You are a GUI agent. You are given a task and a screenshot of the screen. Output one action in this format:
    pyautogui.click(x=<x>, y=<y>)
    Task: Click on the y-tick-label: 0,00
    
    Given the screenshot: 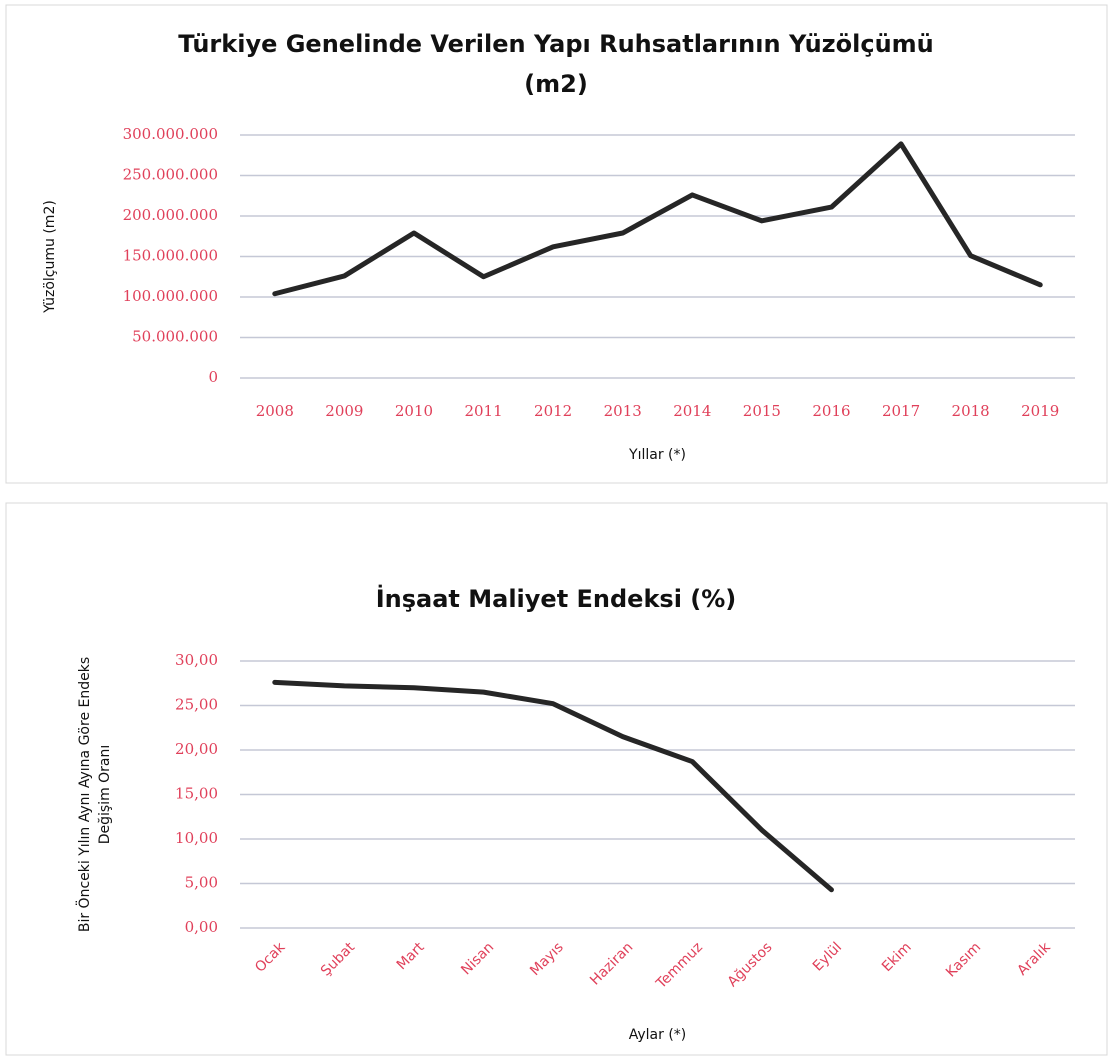 What is the action you would take?
    pyautogui.click(x=201, y=927)
    